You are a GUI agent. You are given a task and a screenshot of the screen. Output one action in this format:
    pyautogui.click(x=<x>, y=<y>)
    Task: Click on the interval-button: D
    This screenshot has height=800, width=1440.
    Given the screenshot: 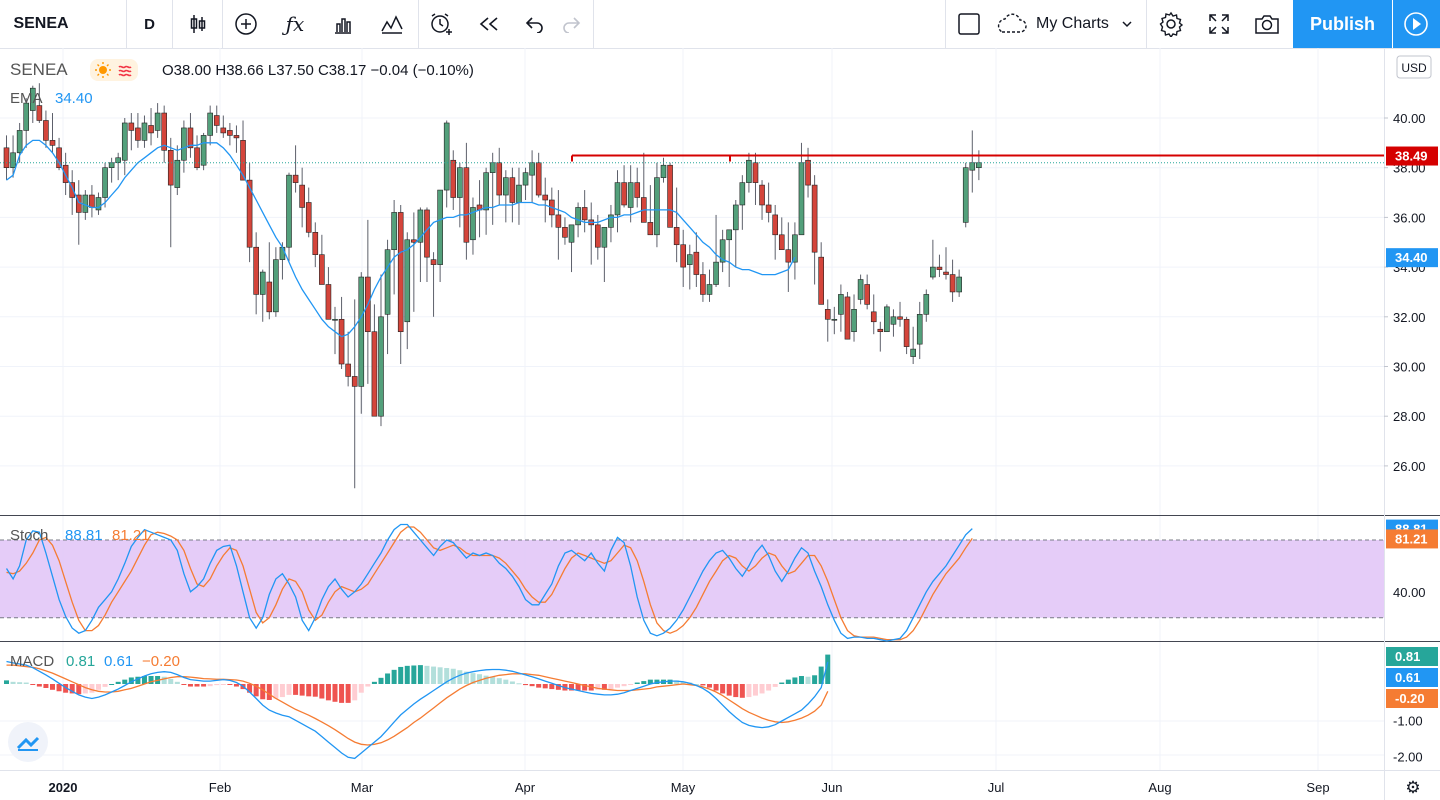 What is the action you would take?
    pyautogui.click(x=149, y=24)
    